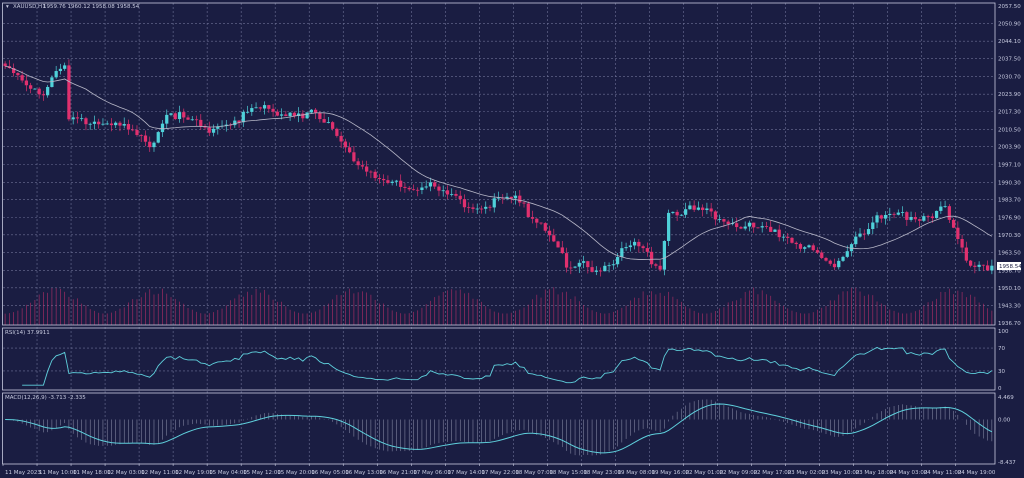 The image size is (1024, 478). Describe the element at coordinates (534, 473) in the screenshot. I see `time-tick-label: 18 May 07:00` at that location.